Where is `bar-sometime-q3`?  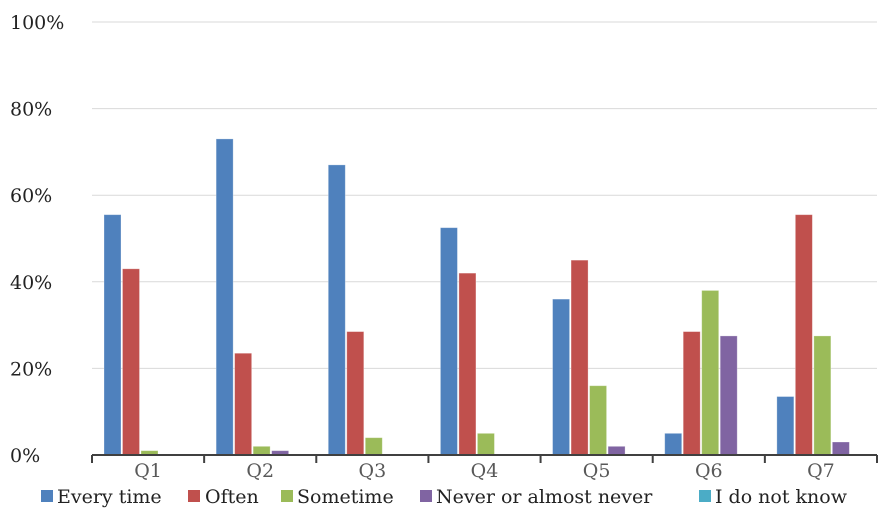 bar-sometime-q3 is located at coordinates (373, 446).